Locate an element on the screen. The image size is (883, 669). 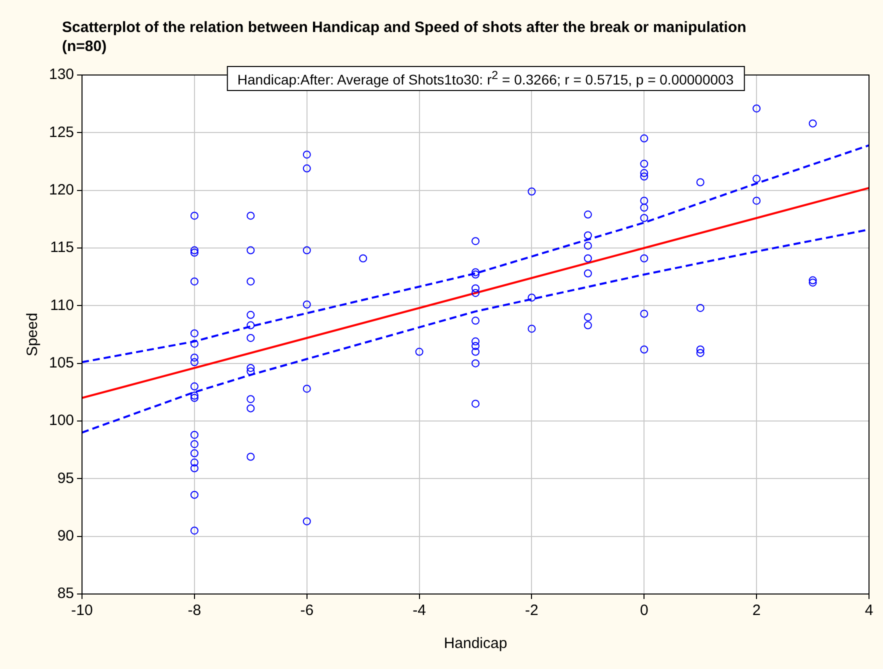
chart-title: Scatterplot of the relation between Handicap and Speed of shots after the break or manipulation (n=80) is located at coordinates (405, 37).